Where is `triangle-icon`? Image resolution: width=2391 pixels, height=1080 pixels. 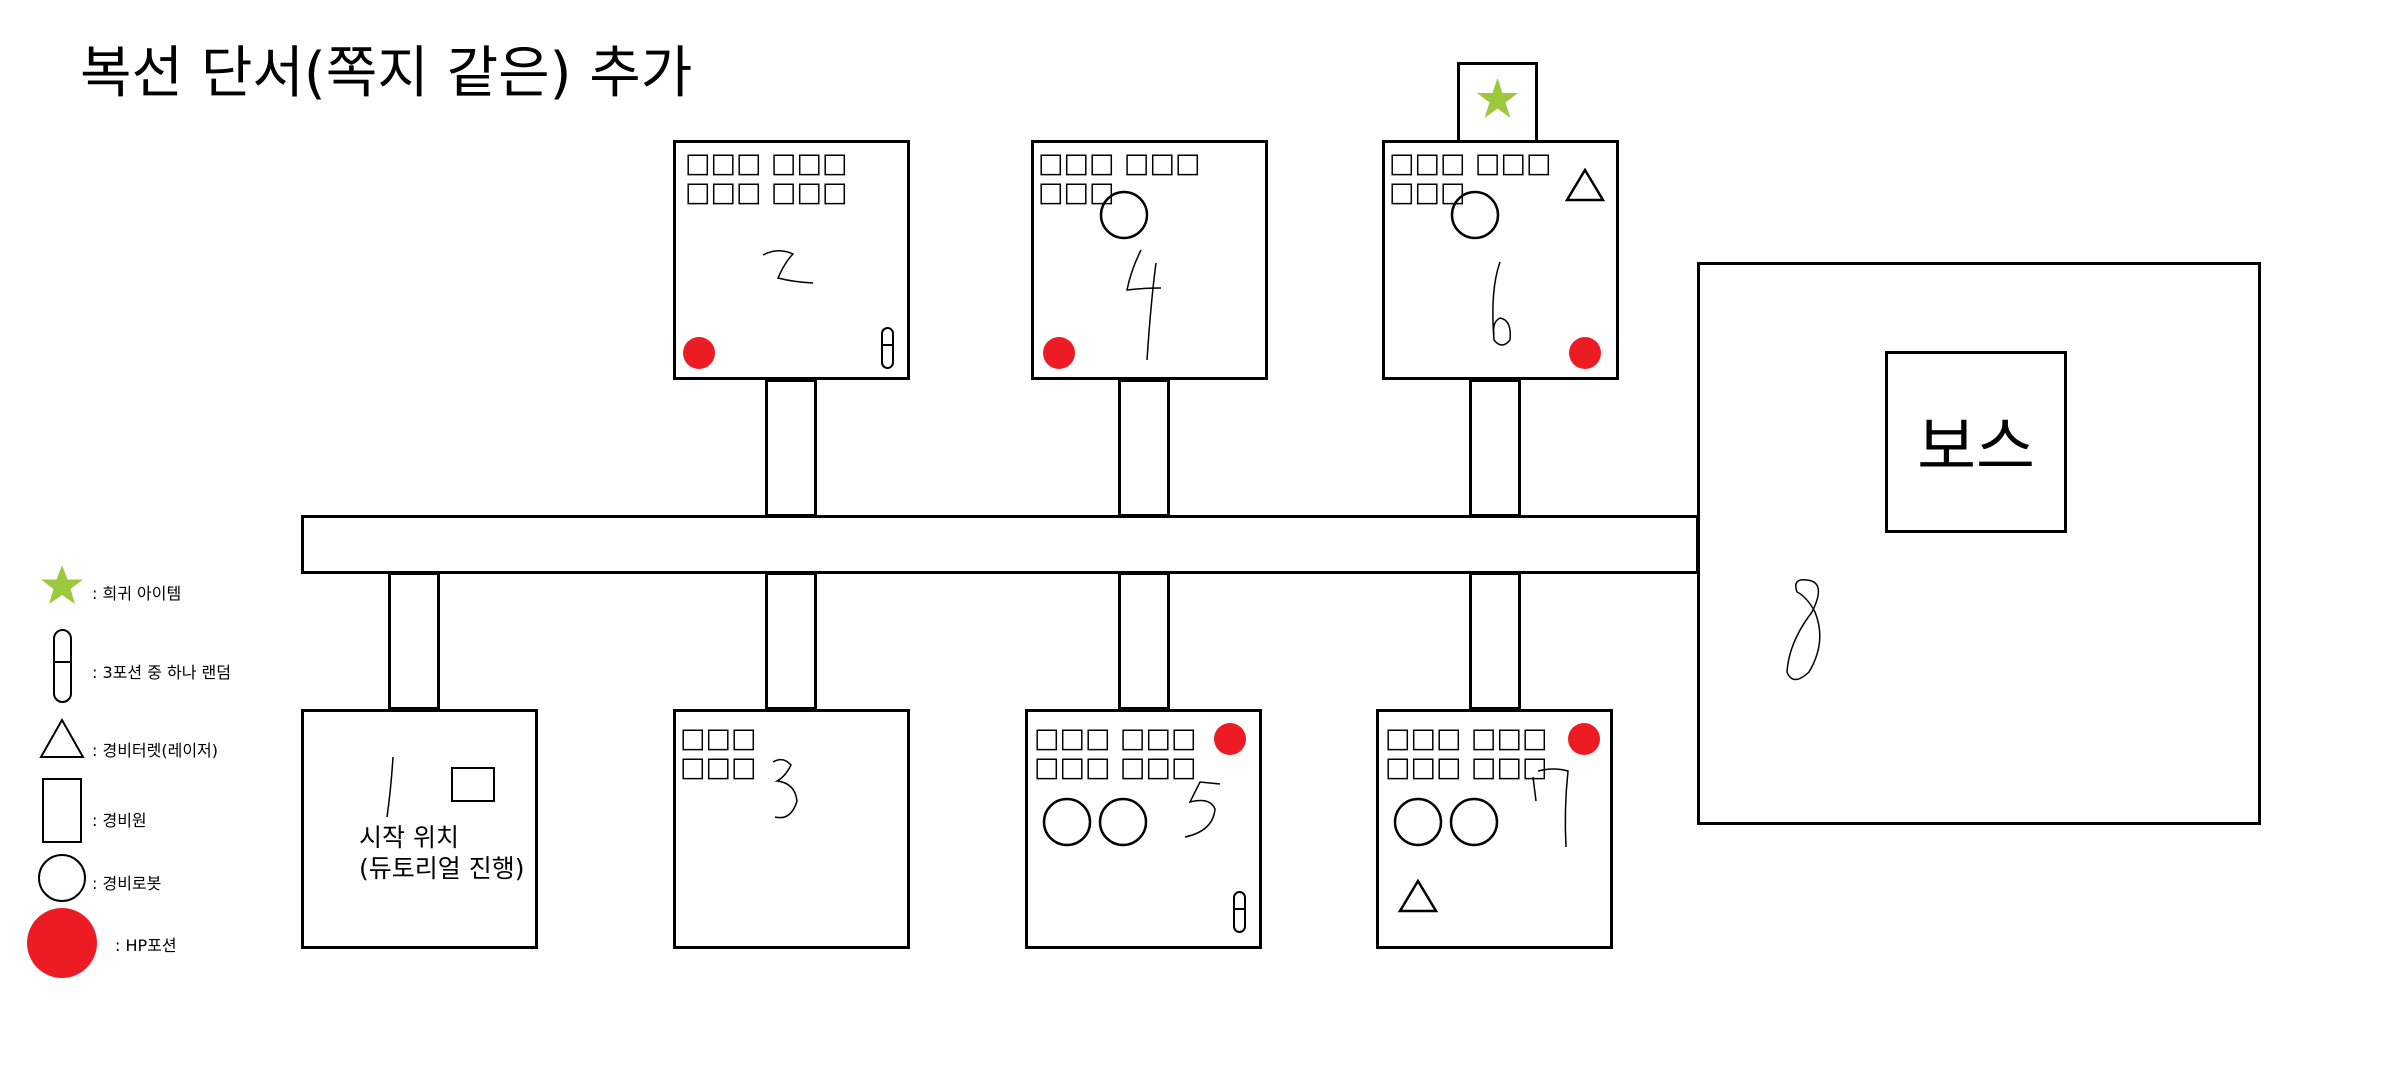
triangle-icon is located at coordinates (62, 737).